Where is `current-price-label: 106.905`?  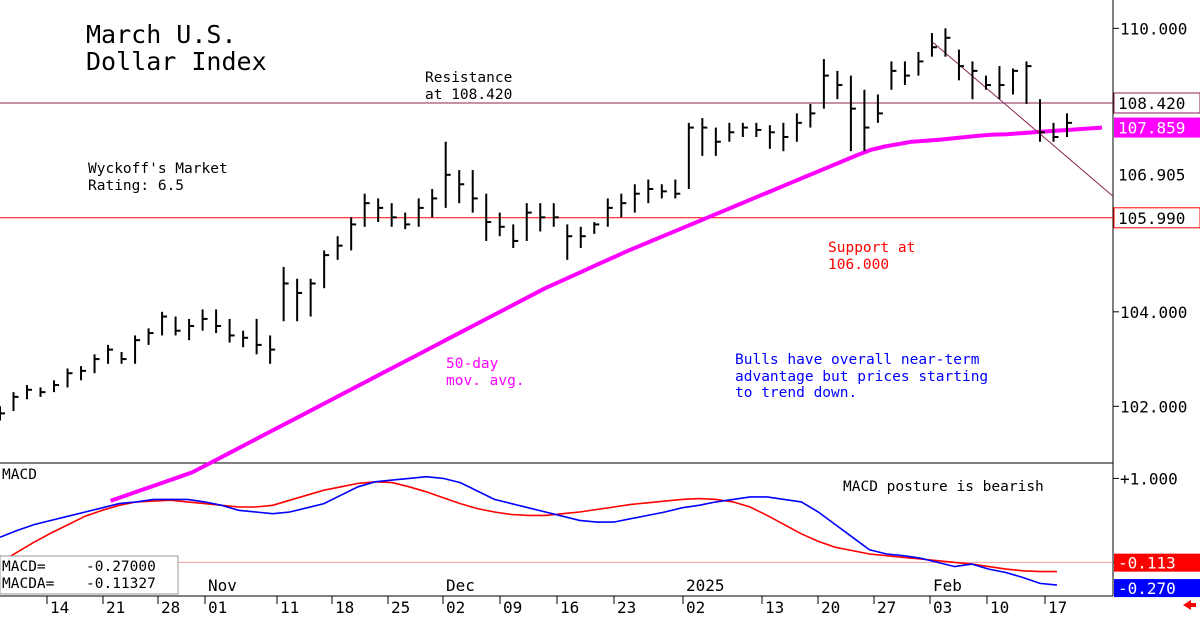 current-price-label: 106.905 is located at coordinates (1151, 175).